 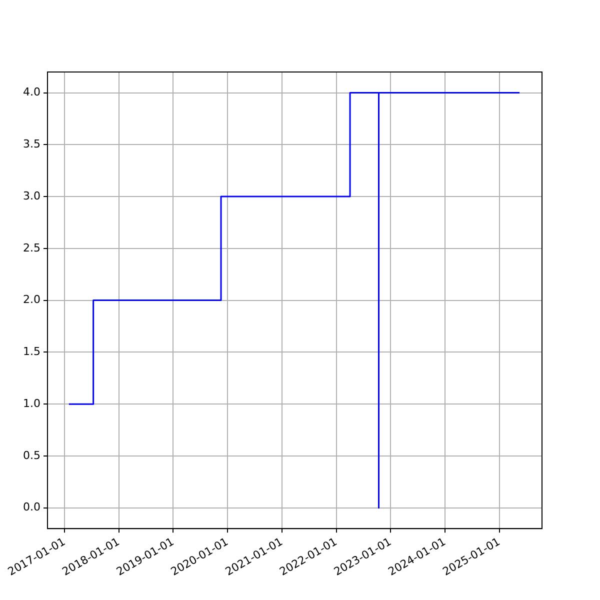 What do you see at coordinates (31, 92) in the screenshot?
I see `y-tick-label: 4.0` at bounding box center [31, 92].